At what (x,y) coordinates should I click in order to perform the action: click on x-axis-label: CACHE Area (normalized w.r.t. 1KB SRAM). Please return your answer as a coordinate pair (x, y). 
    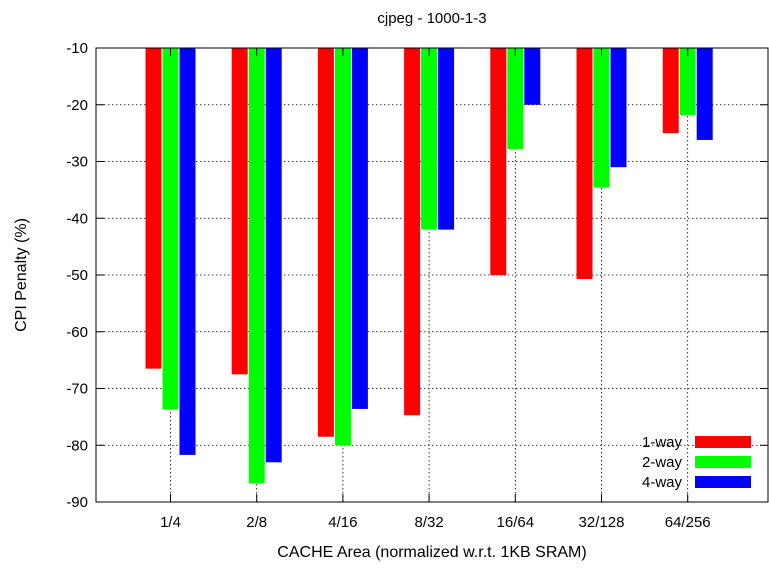
    Looking at the image, I should click on (431, 552).